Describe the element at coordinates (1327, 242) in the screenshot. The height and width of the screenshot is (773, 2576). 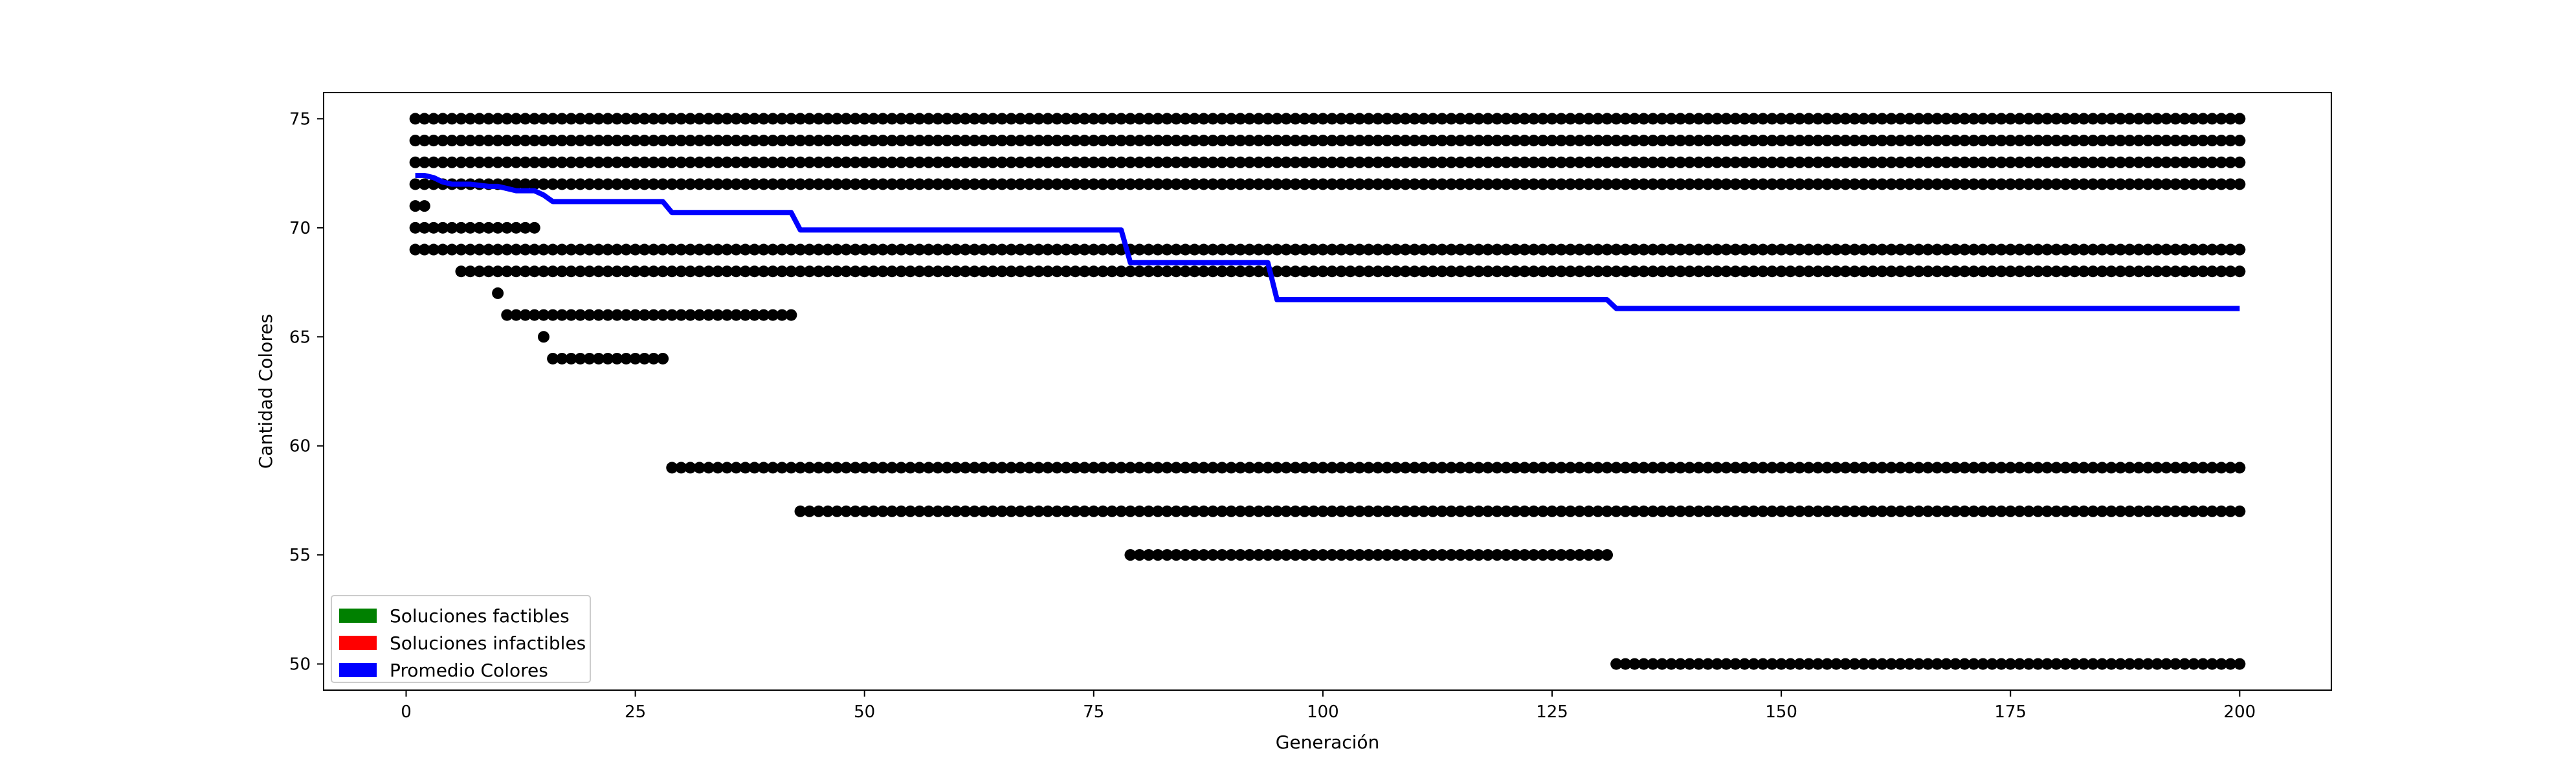
I see `series-line-promedio` at that location.